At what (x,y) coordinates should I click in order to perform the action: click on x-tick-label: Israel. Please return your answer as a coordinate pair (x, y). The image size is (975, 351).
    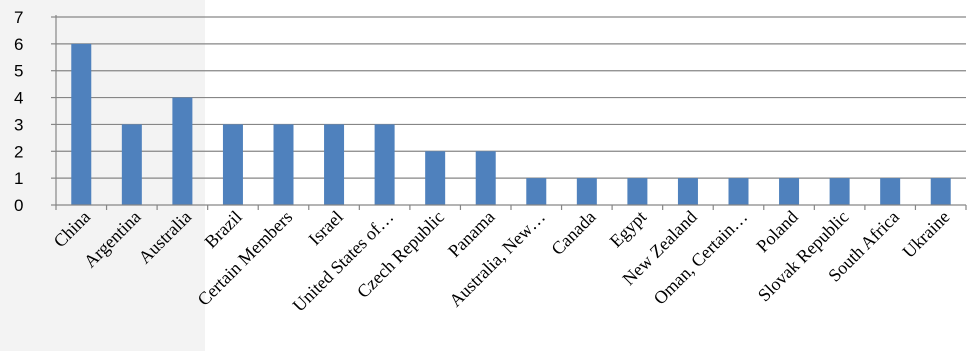
    Looking at the image, I should click on (325, 228).